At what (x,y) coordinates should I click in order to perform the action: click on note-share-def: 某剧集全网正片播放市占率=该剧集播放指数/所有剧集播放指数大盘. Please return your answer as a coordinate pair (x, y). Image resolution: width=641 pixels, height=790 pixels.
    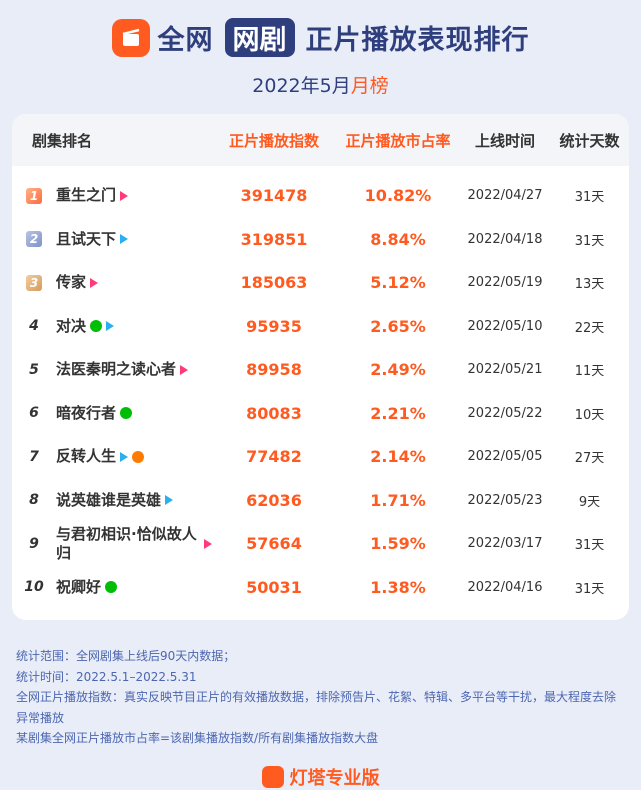
    Looking at the image, I should click on (197, 738).